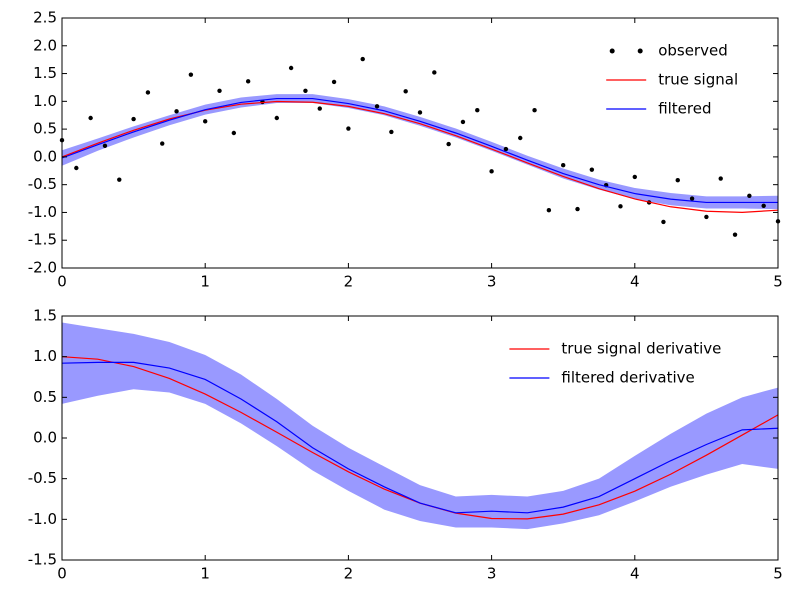  I want to click on legend-label: filtered derivative, so click(627, 378).